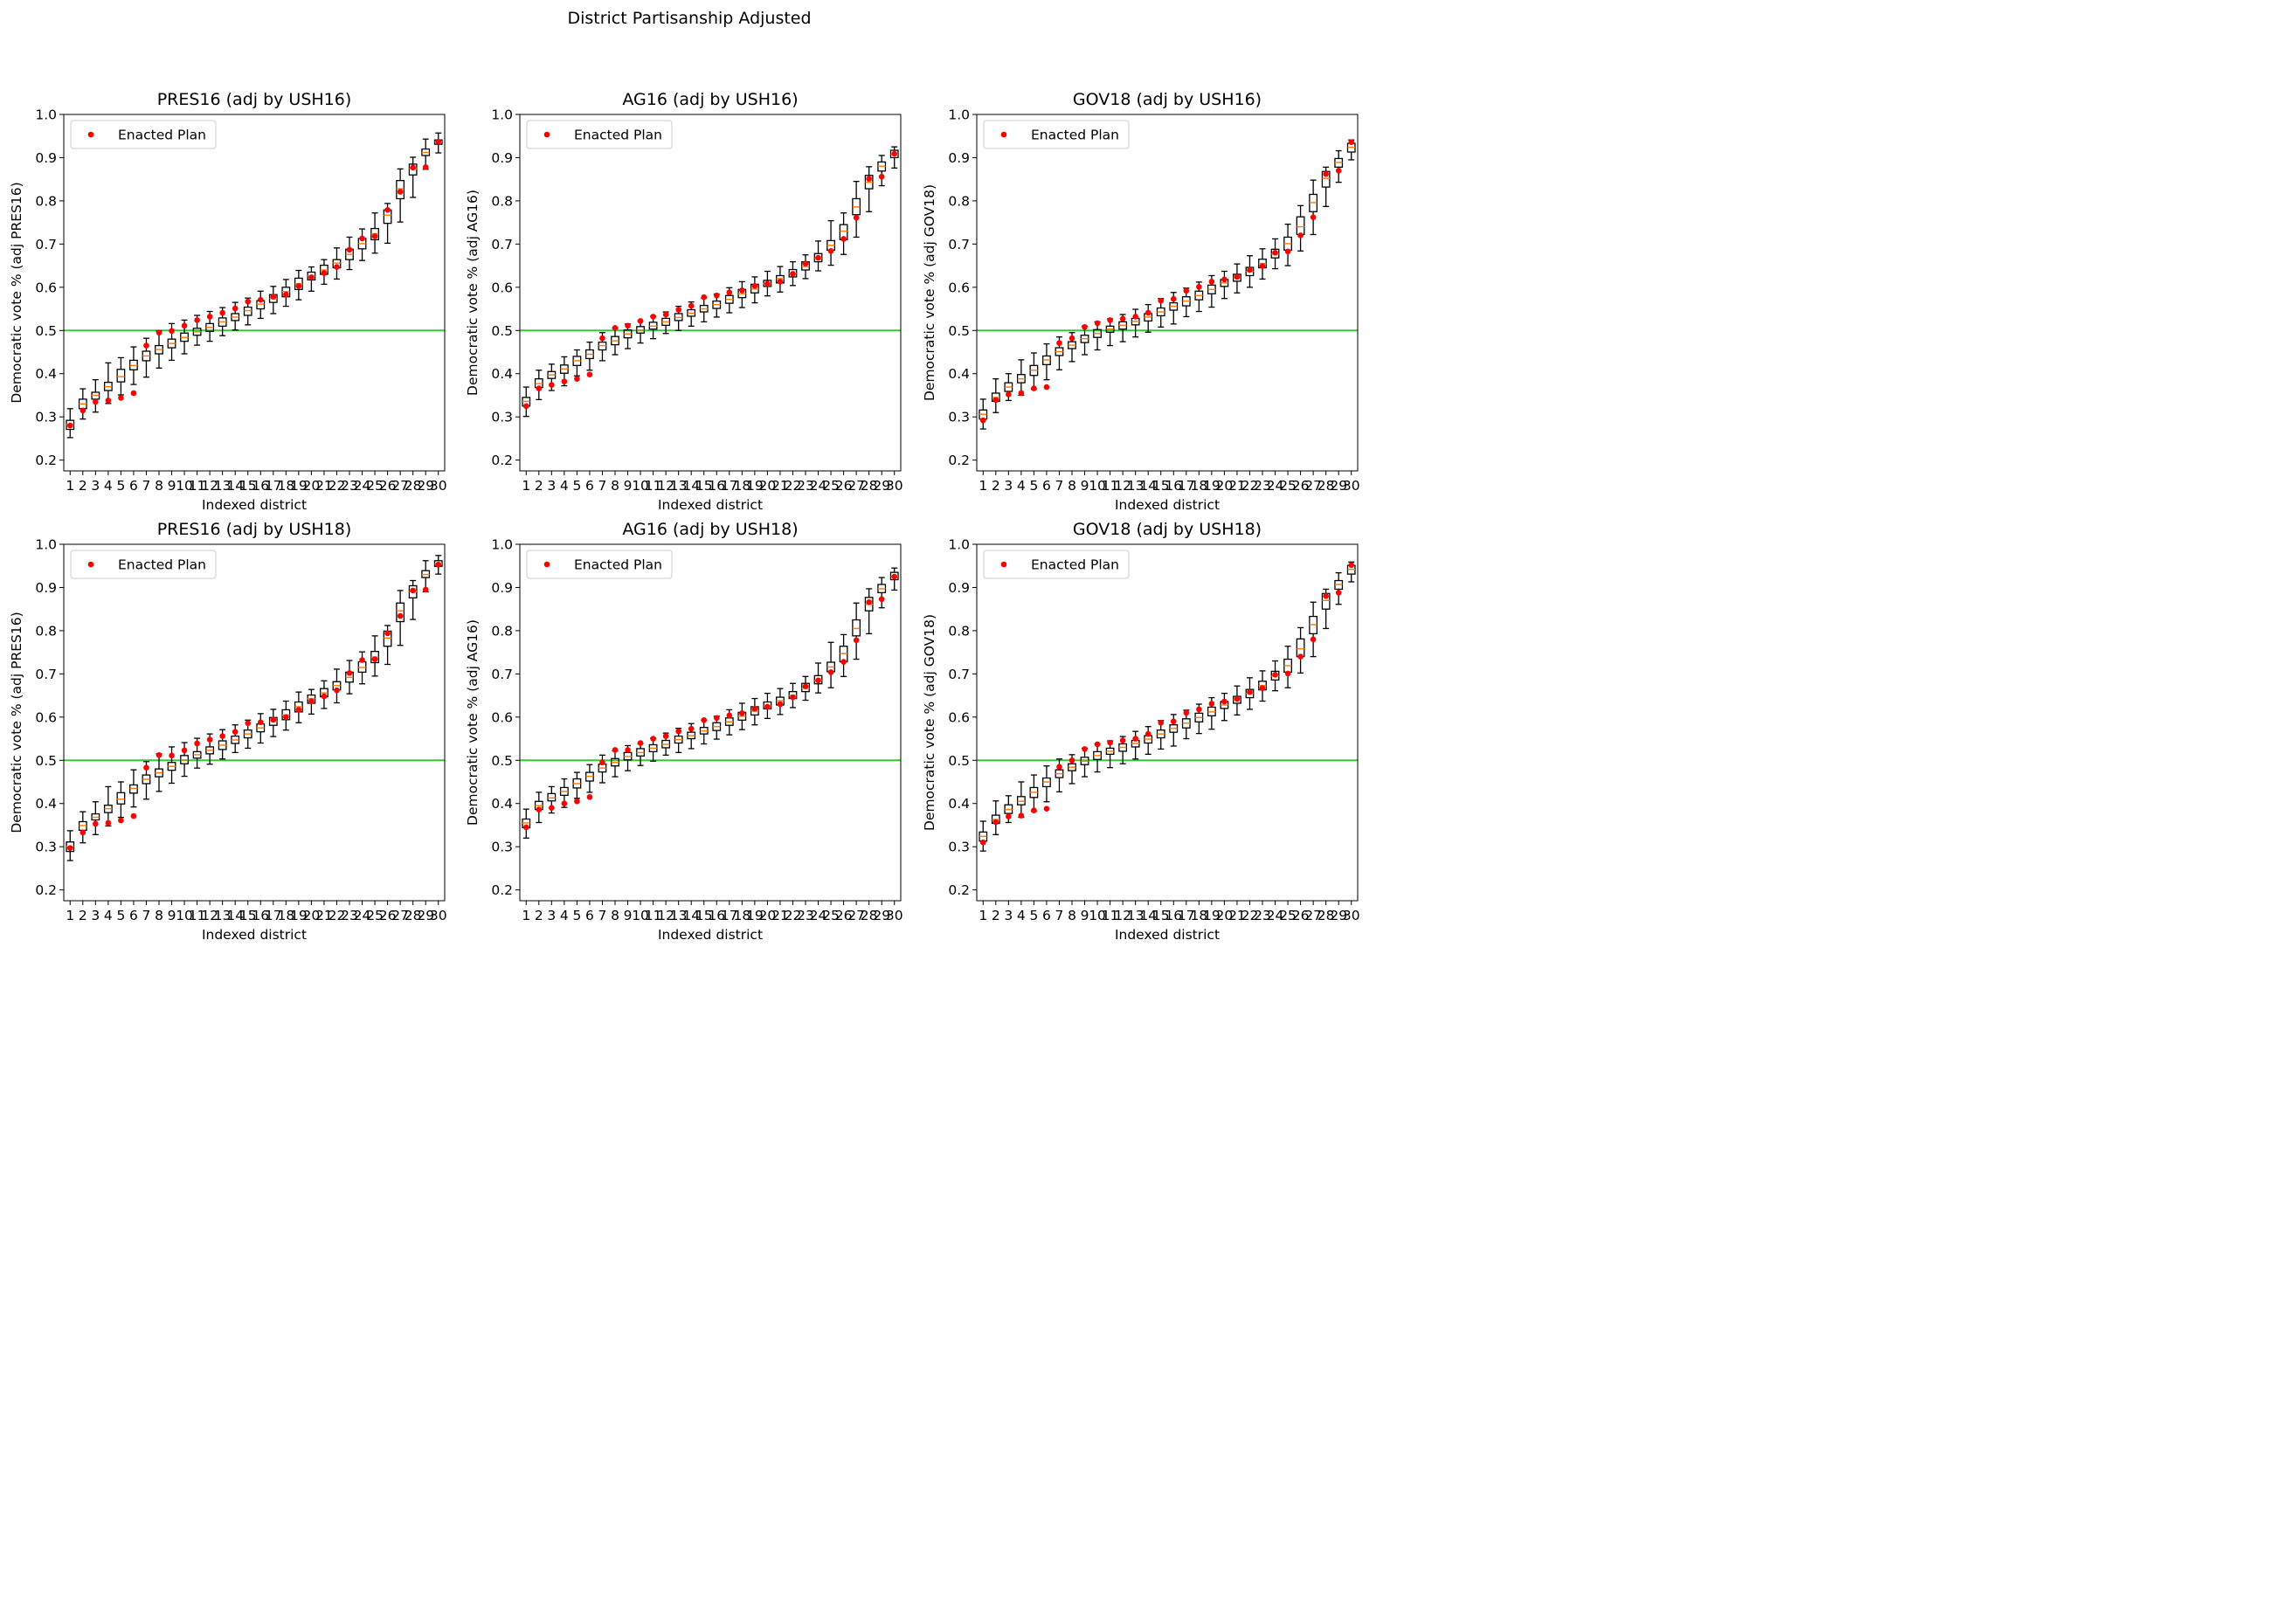 The image size is (2296, 1604). Describe the element at coordinates (46, 890) in the screenshot. I see `y-tick-label: 0.2` at that location.